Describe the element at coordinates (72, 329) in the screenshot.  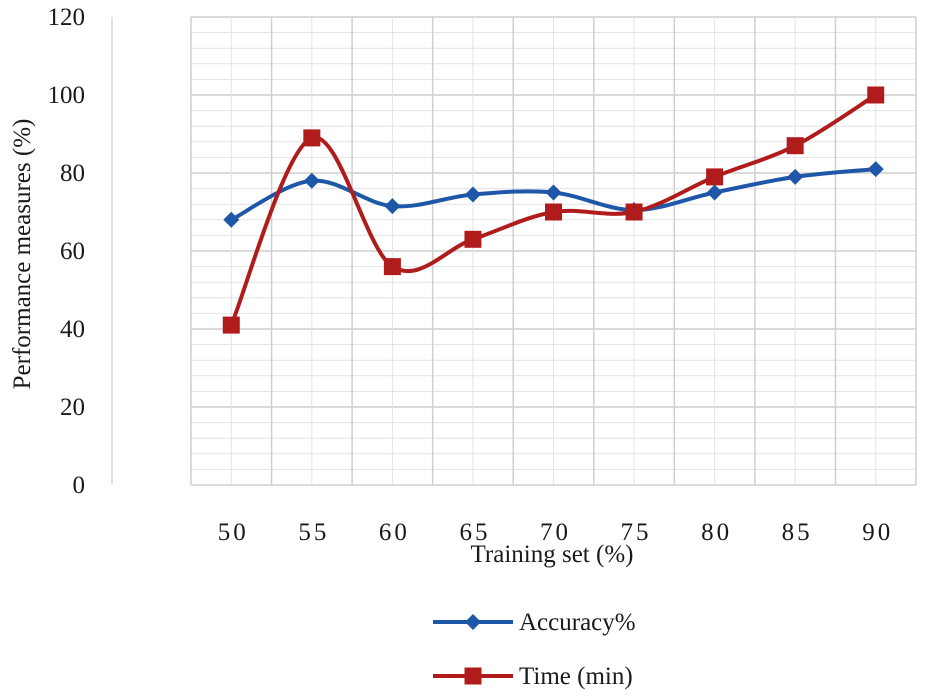
I see `y-tick-label: 40` at that location.